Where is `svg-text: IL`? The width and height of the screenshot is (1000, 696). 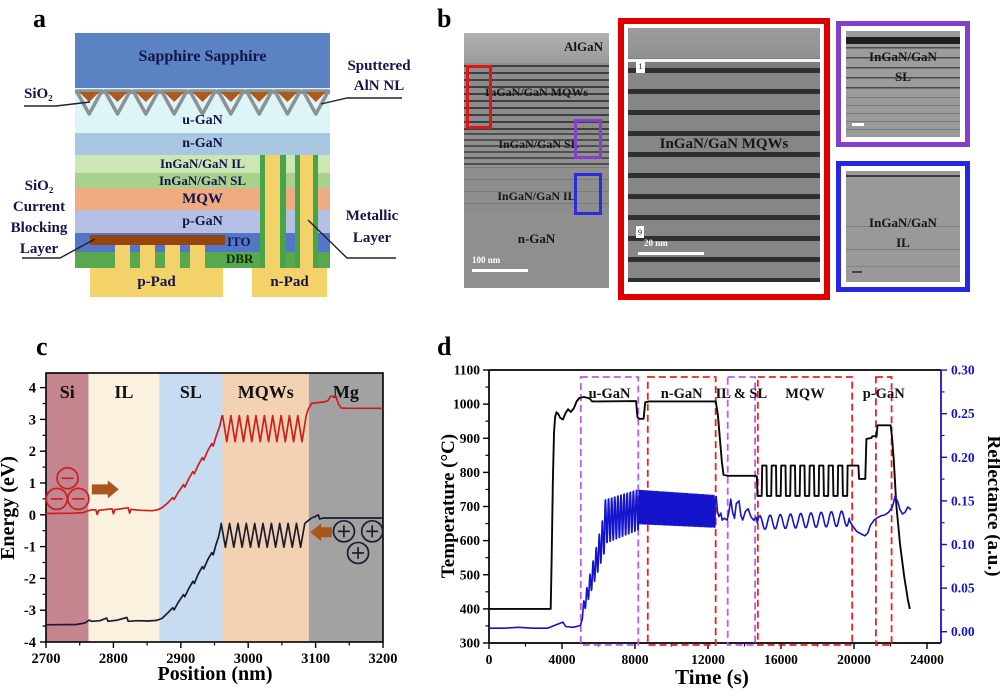
svg-text: IL is located at coordinates (123, 392).